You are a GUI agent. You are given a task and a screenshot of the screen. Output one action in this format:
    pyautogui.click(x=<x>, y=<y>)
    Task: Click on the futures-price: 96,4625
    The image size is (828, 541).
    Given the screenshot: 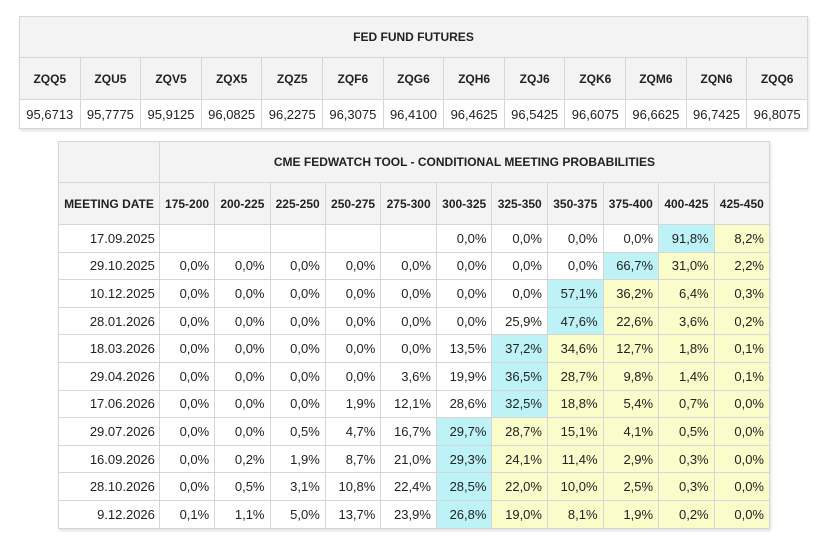 What is the action you would take?
    pyautogui.click(x=474, y=114)
    